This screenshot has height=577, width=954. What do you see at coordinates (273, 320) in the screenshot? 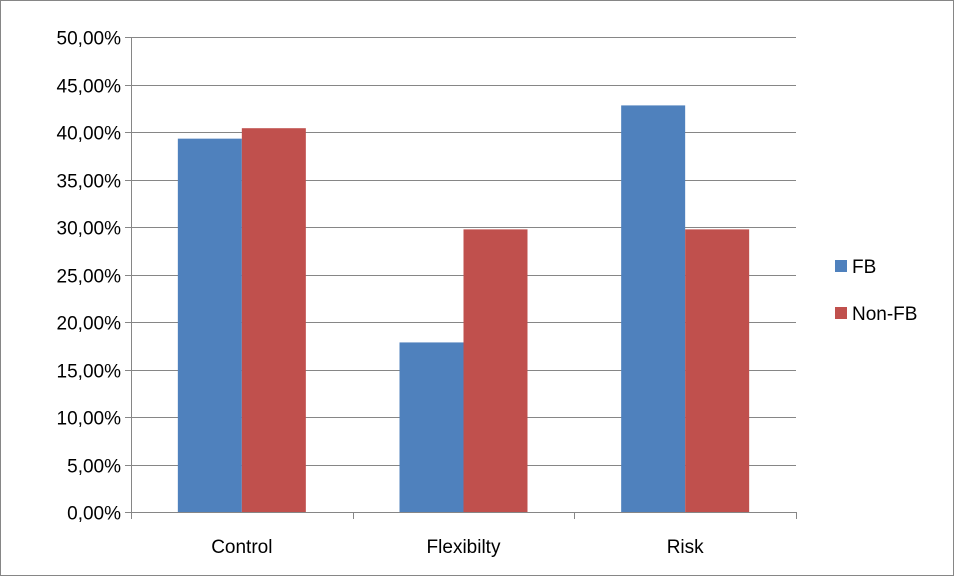
I see `bar-non-fb-control` at bounding box center [273, 320].